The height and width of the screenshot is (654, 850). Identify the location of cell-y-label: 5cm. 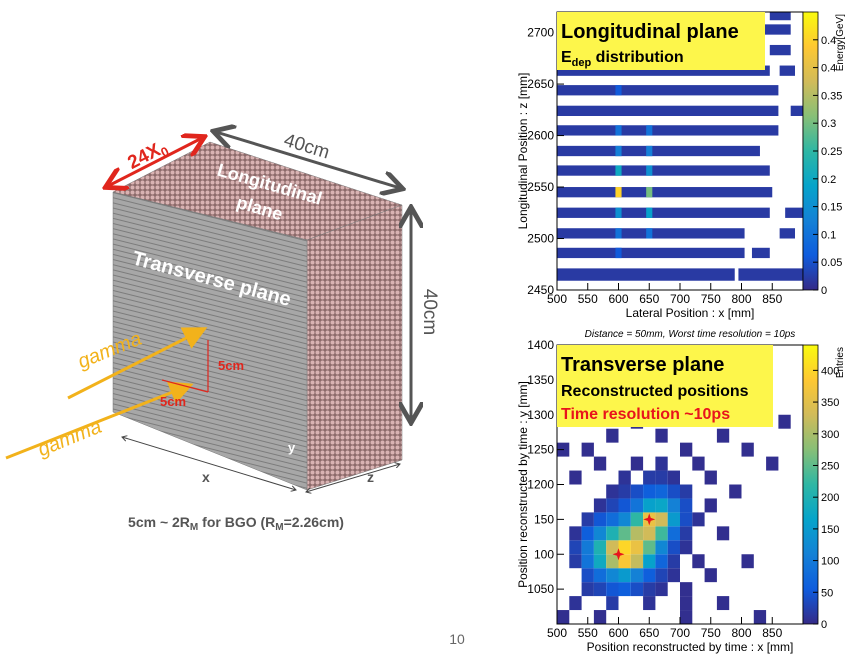
(231, 365).